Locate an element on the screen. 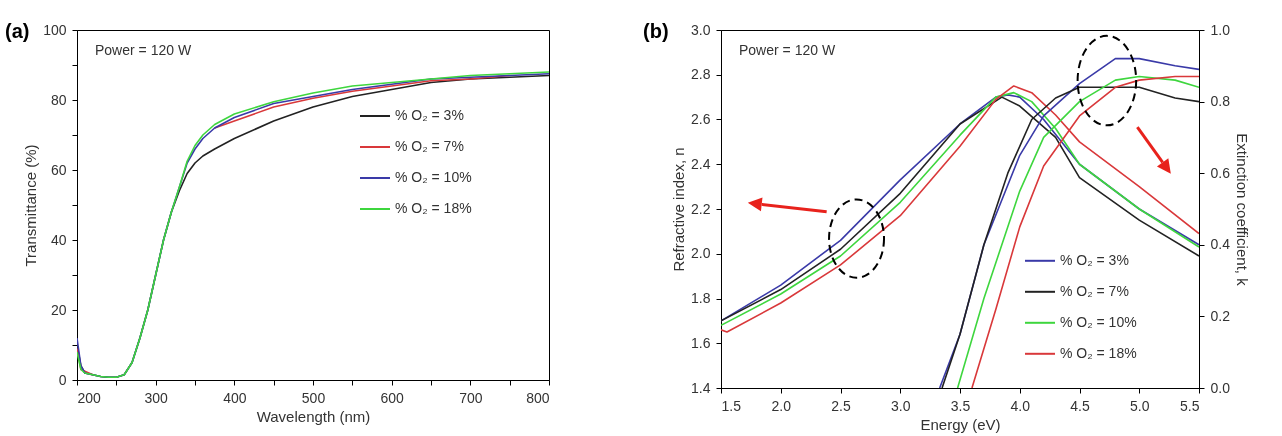 This screenshot has width=1282, height=436. y-tick-label: 2.6 is located at coordinates (701, 119).